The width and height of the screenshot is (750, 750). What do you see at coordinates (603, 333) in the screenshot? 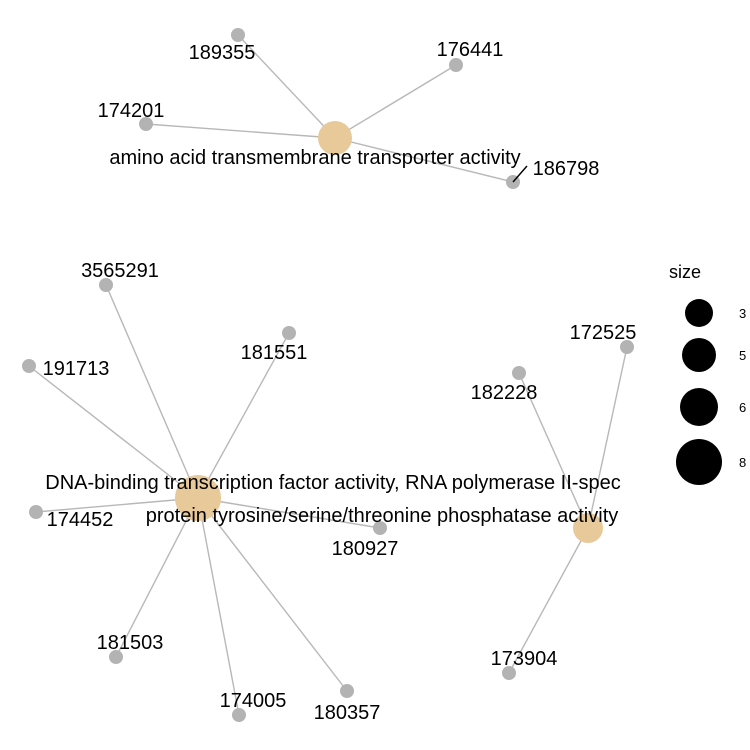
I see `gene-label-172525: 172525` at bounding box center [603, 333].